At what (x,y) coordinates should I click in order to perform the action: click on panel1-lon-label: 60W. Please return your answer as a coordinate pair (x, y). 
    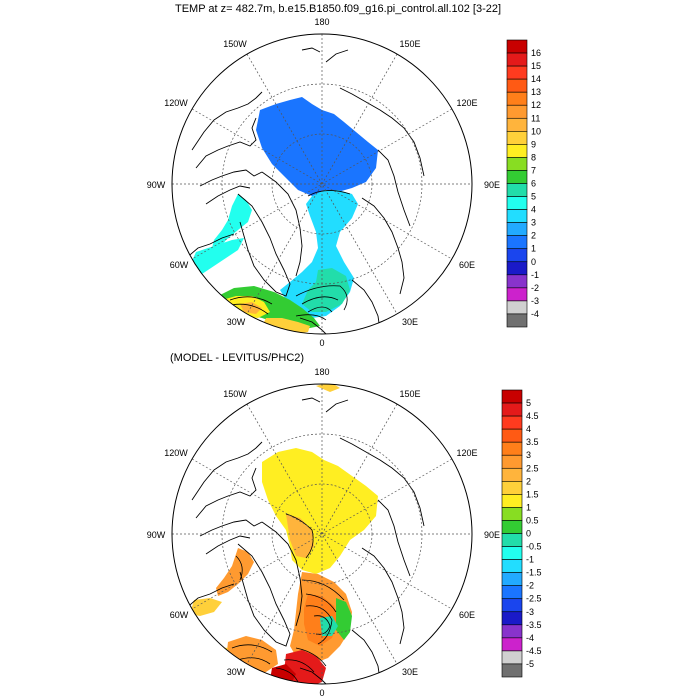
    Looking at the image, I should click on (179, 265).